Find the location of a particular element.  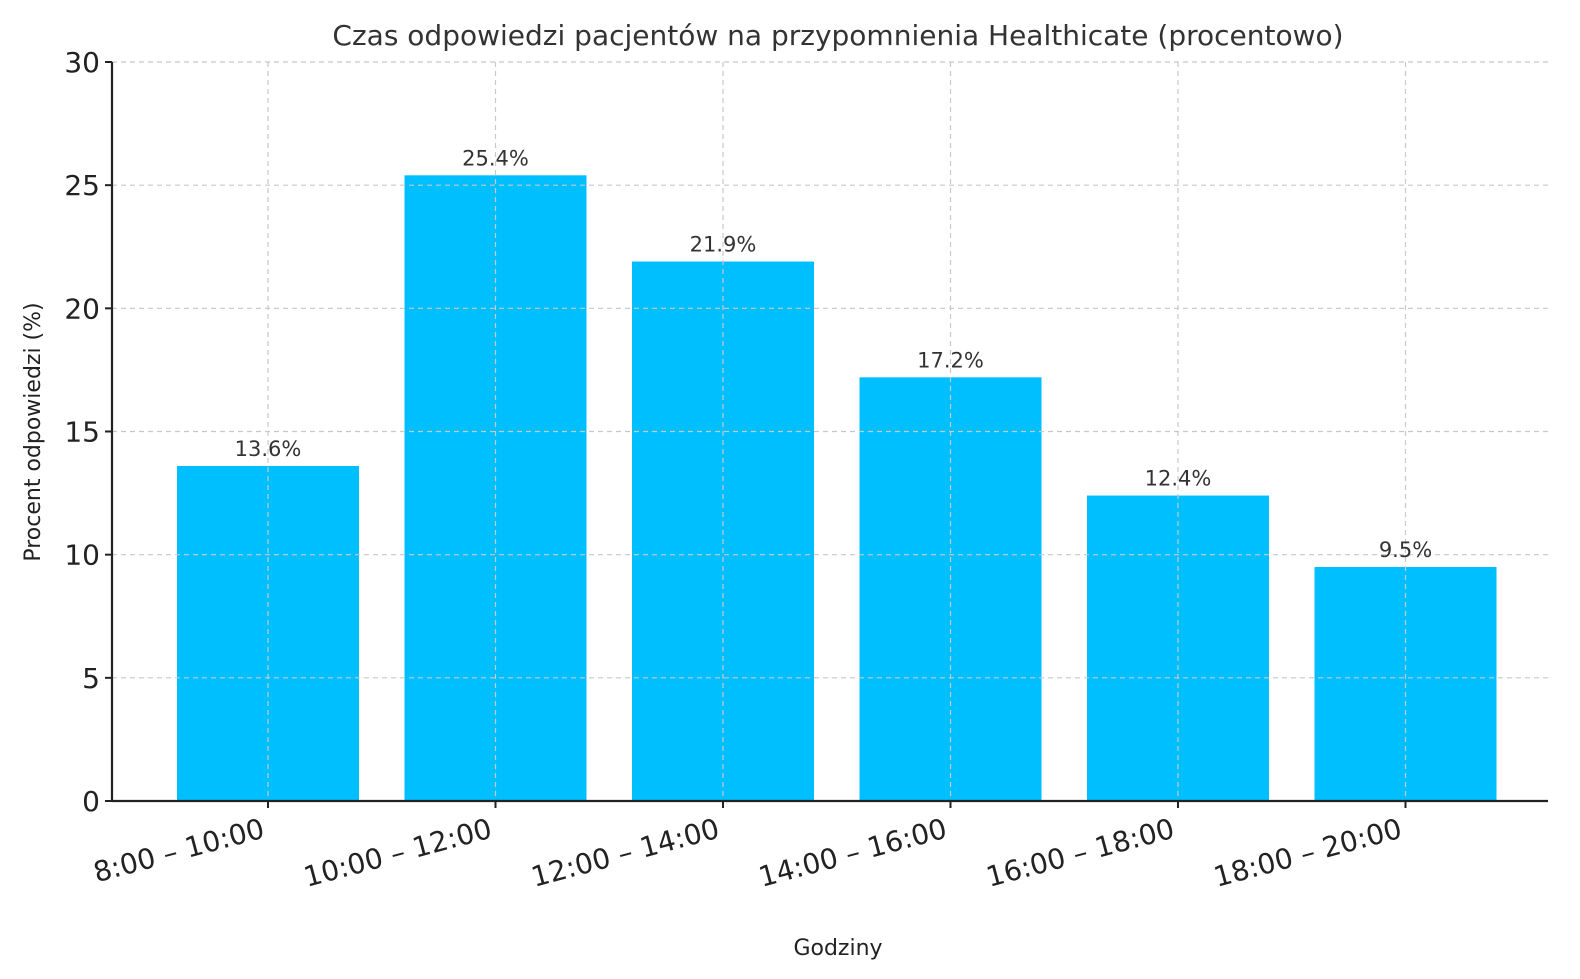

y-ticks: 0 5 10 15 20 25 30 is located at coordinates (88, 432).